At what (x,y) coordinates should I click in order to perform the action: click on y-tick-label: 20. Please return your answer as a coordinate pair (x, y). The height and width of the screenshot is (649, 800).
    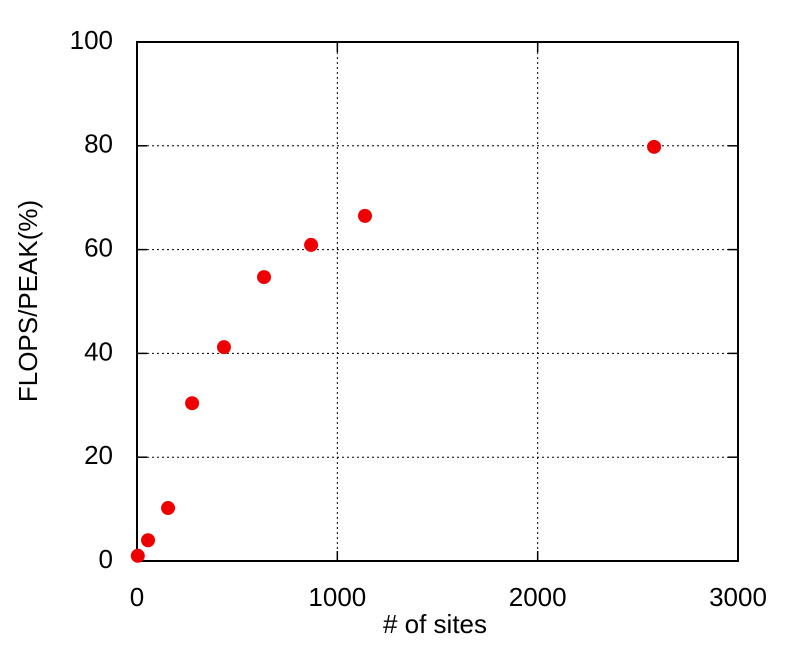
    Looking at the image, I should click on (98, 455).